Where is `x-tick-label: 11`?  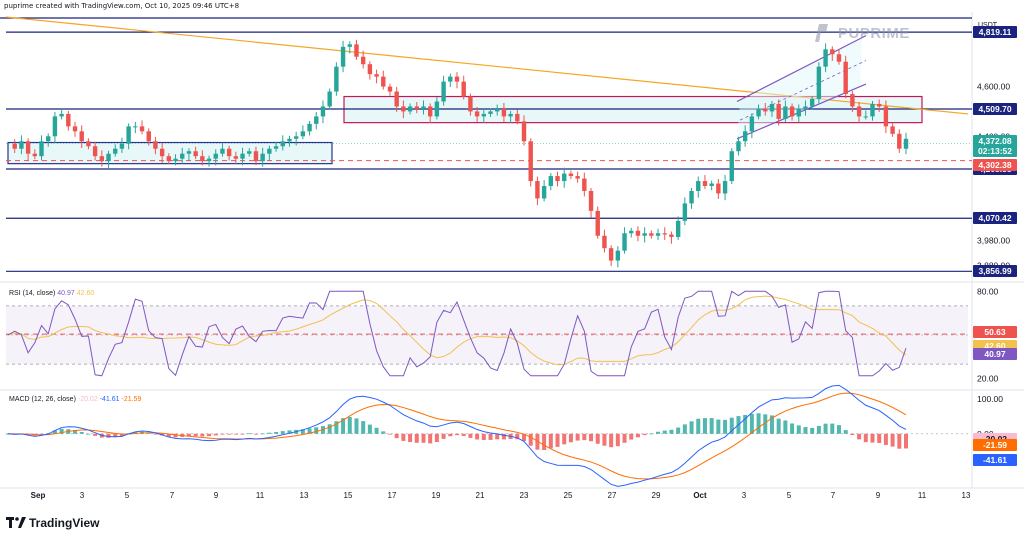
x-tick-label: 11 is located at coordinates (922, 495).